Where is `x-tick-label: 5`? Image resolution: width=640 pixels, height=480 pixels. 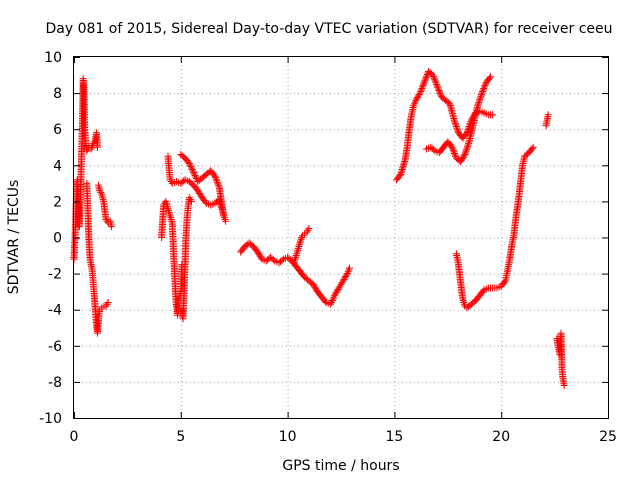
x-tick-label: 5 is located at coordinates (180, 437).